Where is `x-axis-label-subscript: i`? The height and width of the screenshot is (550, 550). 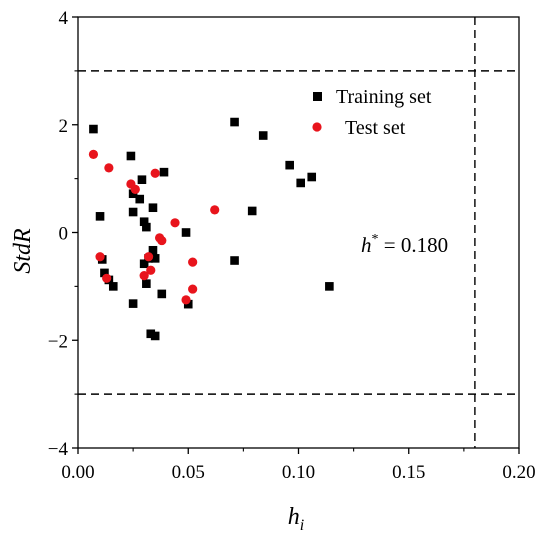
x-axis-label-subscript: i is located at coordinates (302, 525).